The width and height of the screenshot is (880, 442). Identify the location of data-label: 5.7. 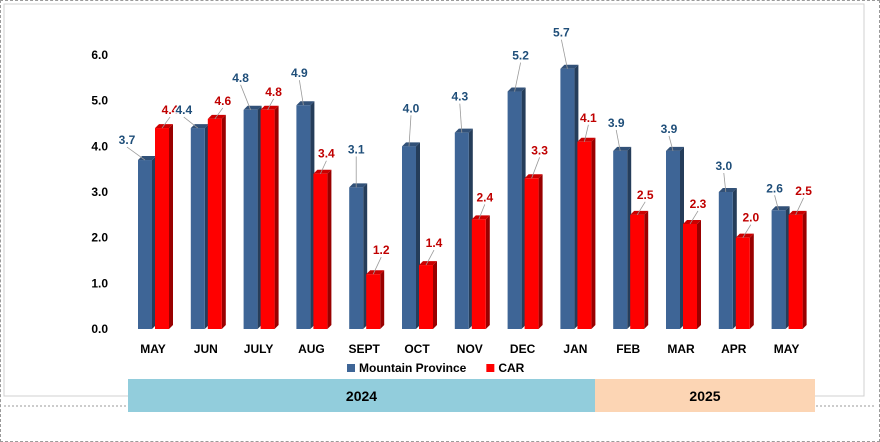
(561, 33).